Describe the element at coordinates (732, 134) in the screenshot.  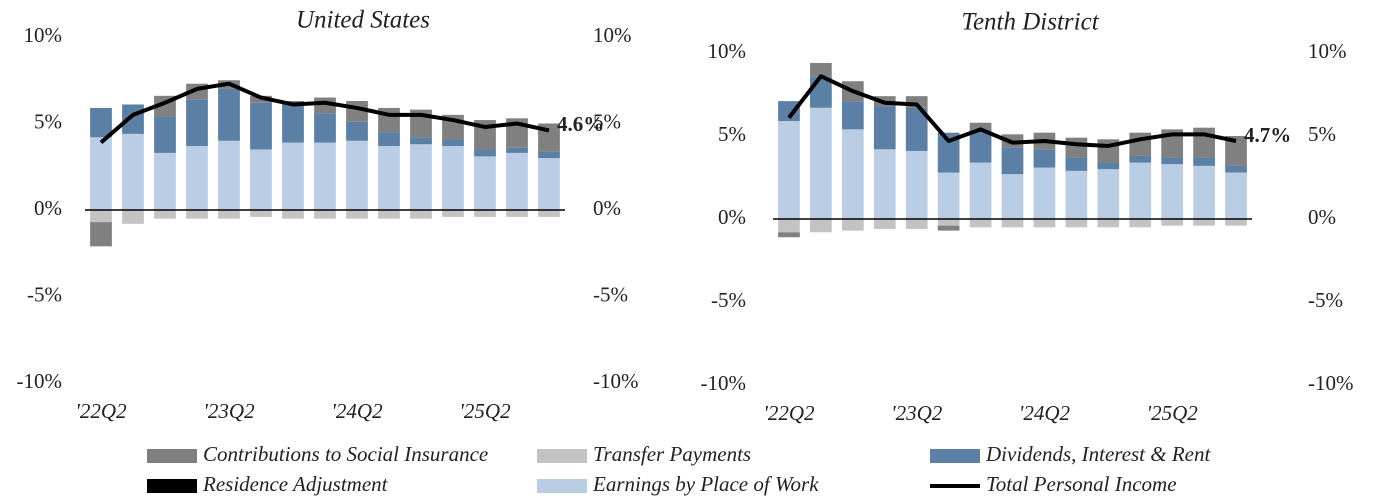
I see `y-tick-label: 5%` at that location.